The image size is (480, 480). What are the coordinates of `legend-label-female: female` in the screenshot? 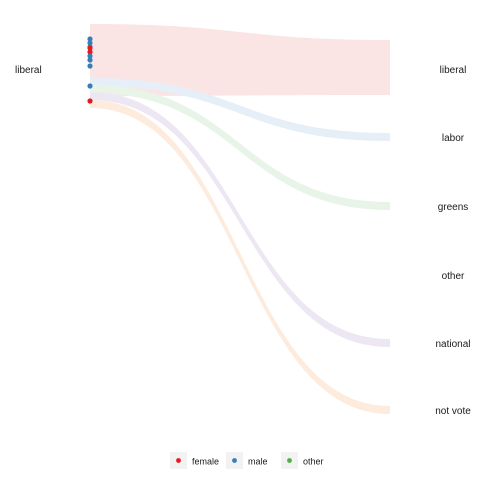 It's located at (205, 462).